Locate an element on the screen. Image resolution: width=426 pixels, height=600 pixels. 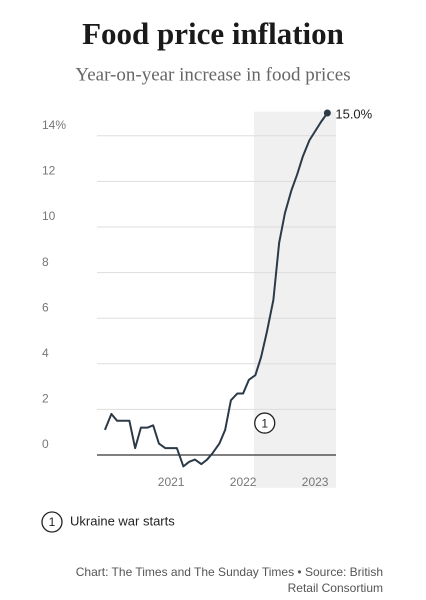
y-tick-label: 10 is located at coordinates (49, 216).